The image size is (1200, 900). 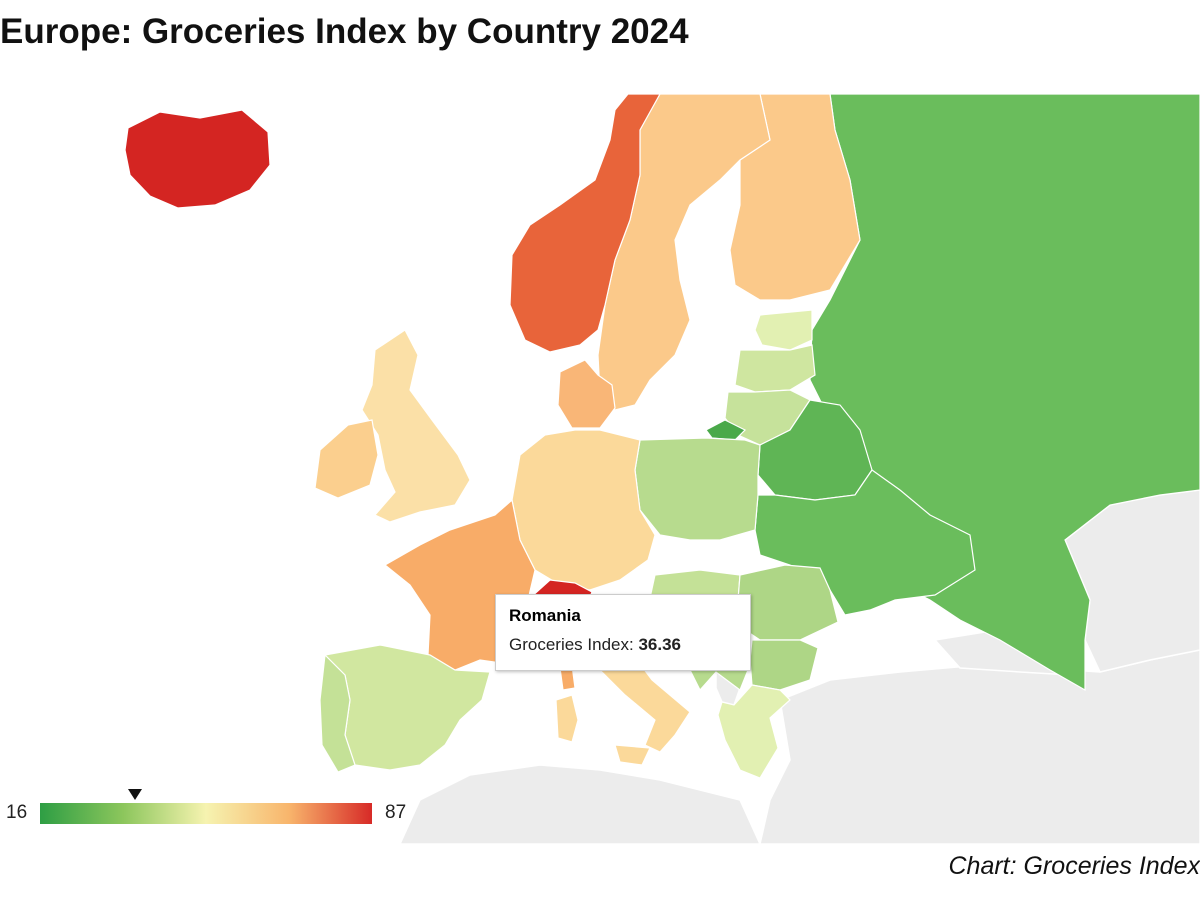 I want to click on region-greece, so click(x=754, y=731).